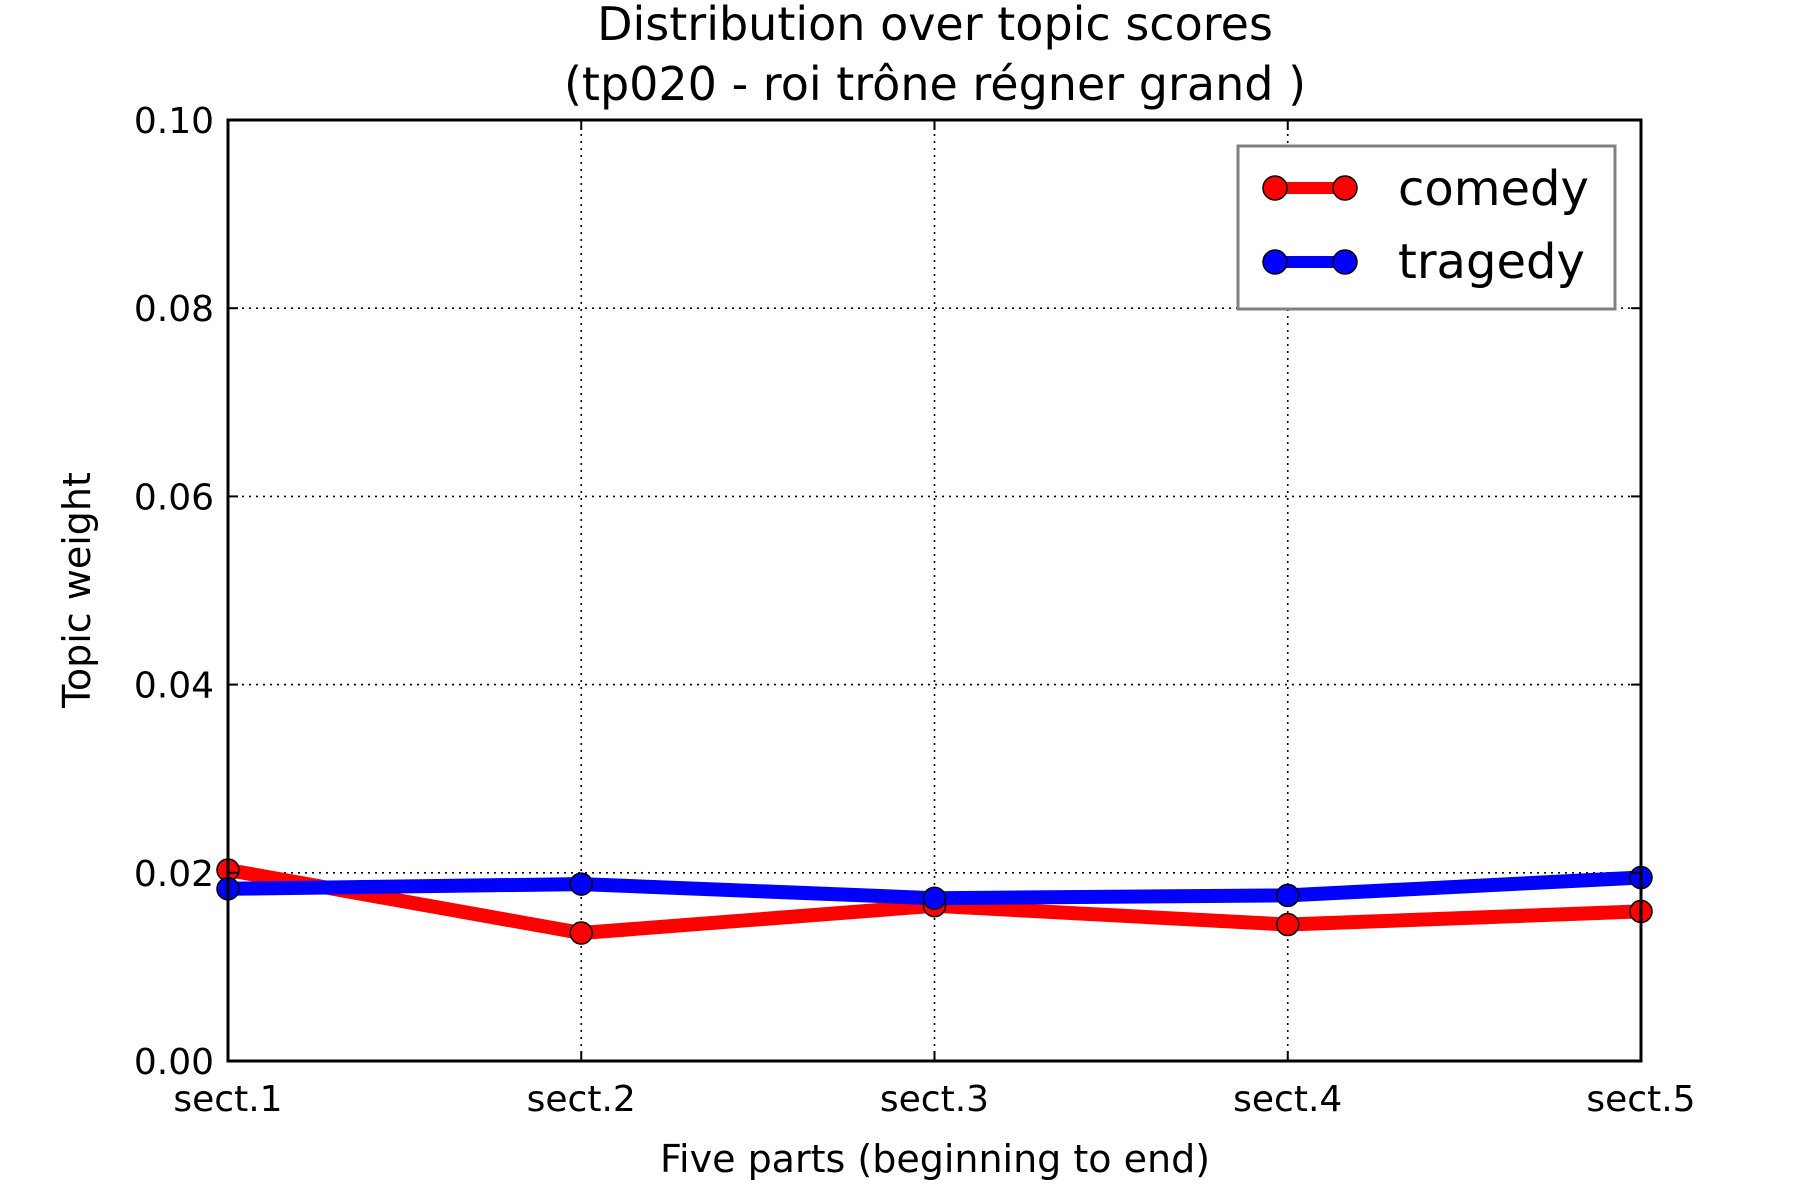 This screenshot has height=1200, width=1800. What do you see at coordinates (1287, 1099) in the screenshot?
I see `x-tick-label-4: sect.4` at bounding box center [1287, 1099].